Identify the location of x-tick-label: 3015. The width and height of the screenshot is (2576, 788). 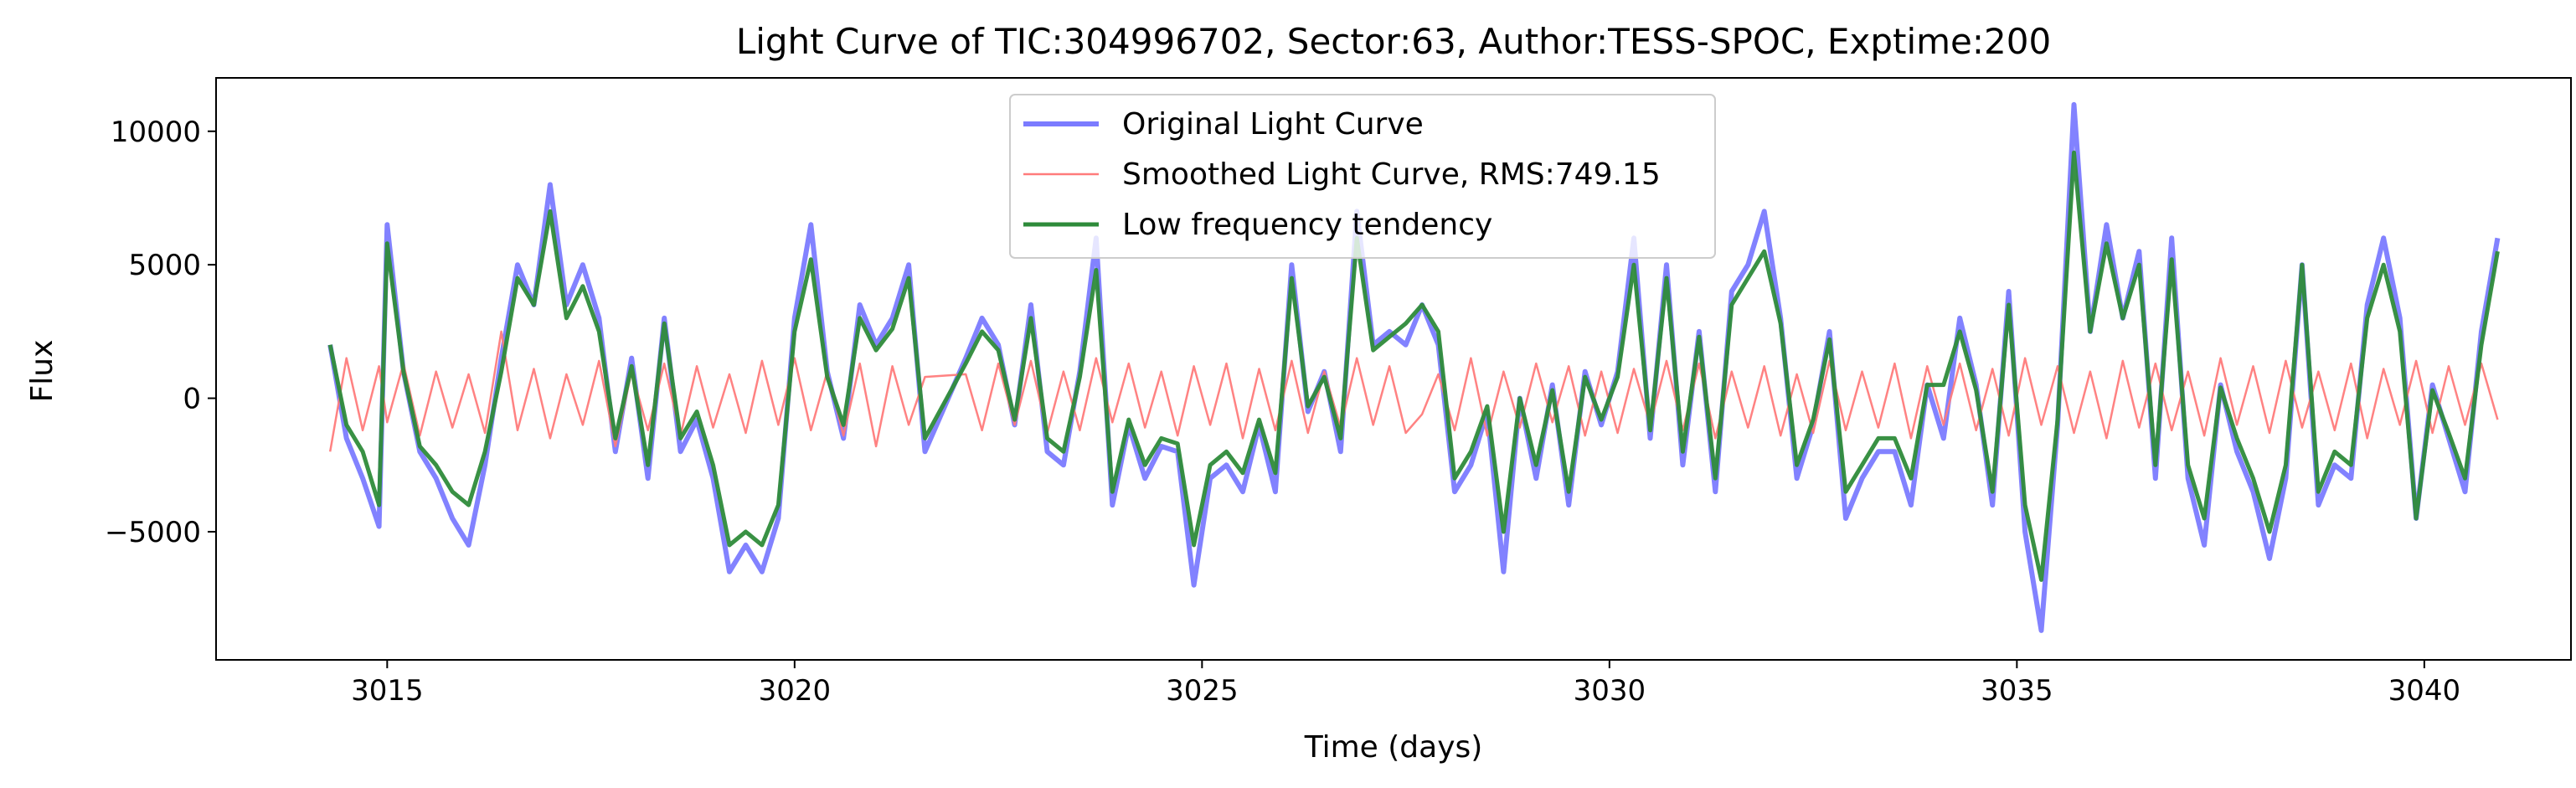
(387, 691).